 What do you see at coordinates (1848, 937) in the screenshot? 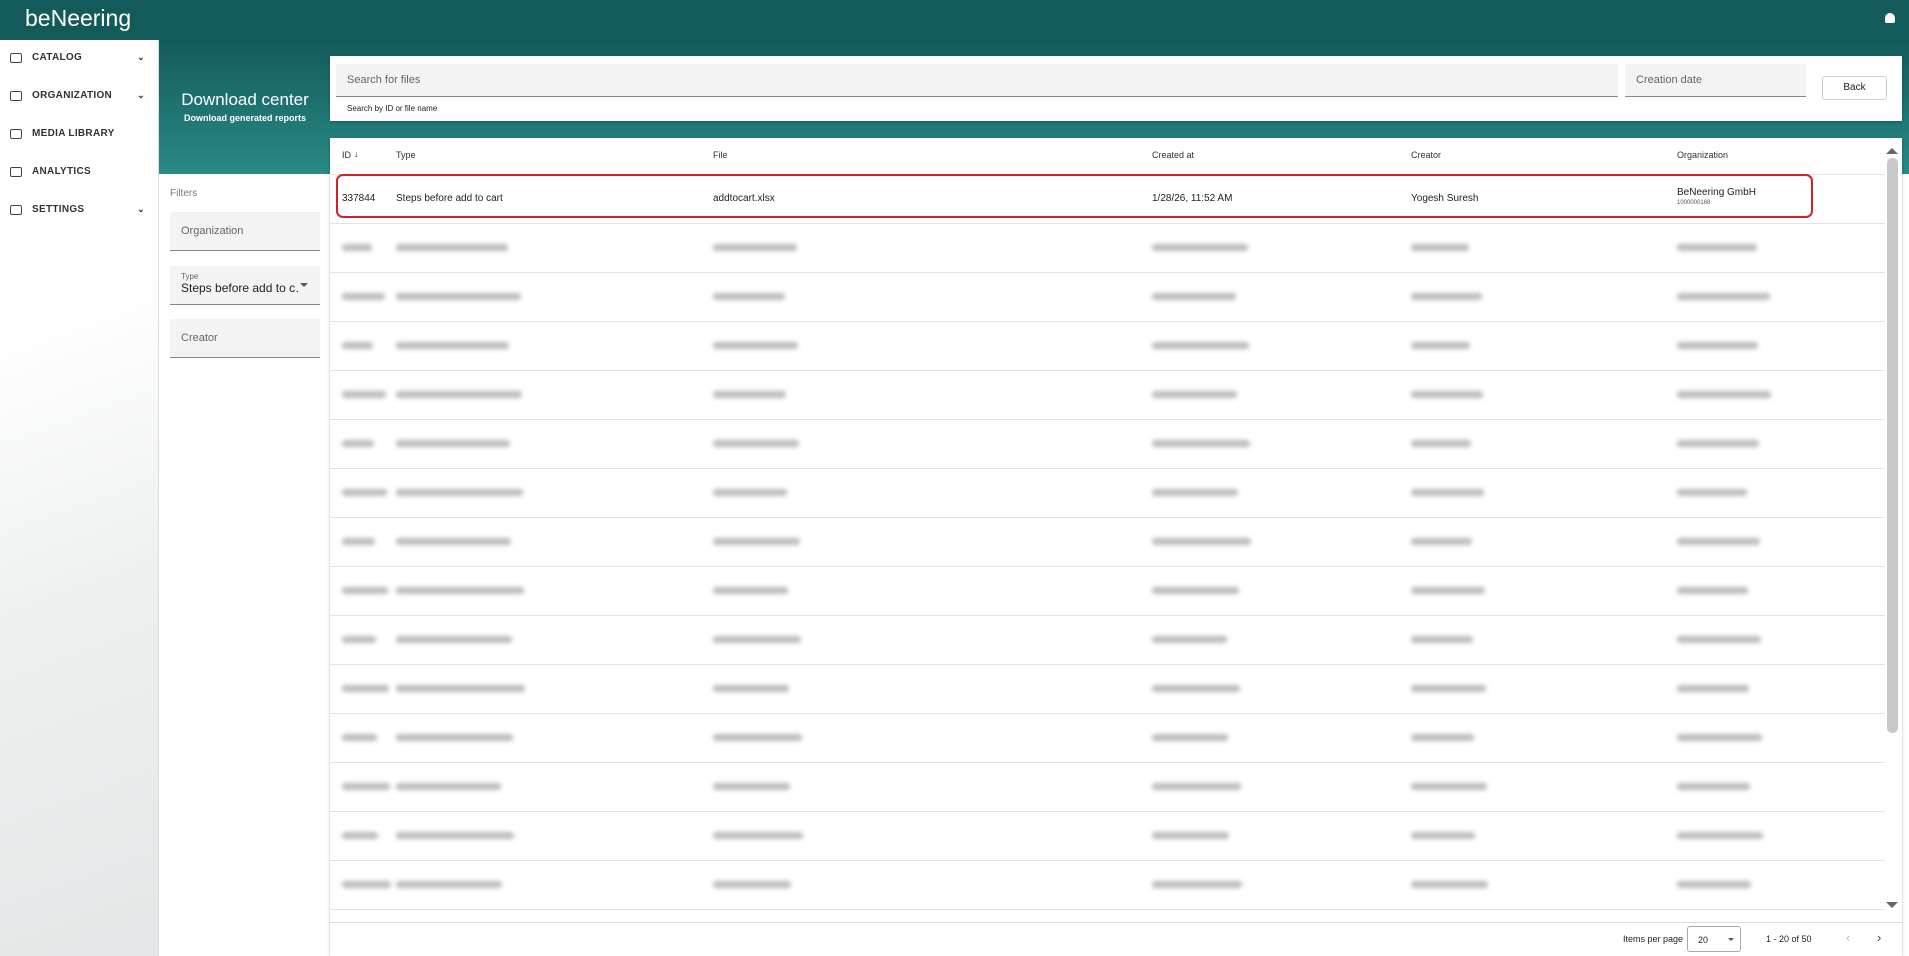
I see `prev-page: ‹` at bounding box center [1848, 937].